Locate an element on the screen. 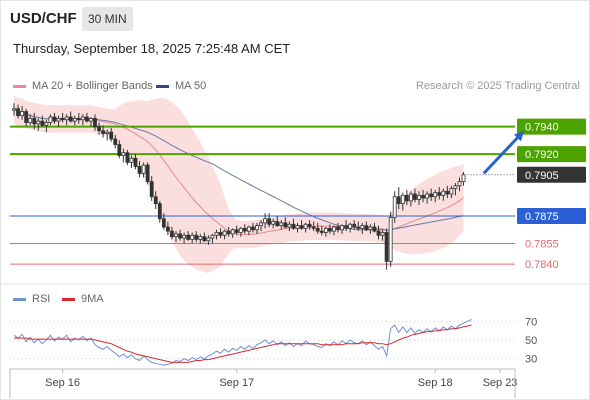 This screenshot has width=590, height=400. level-box-0.7905 is located at coordinates (551, 174).